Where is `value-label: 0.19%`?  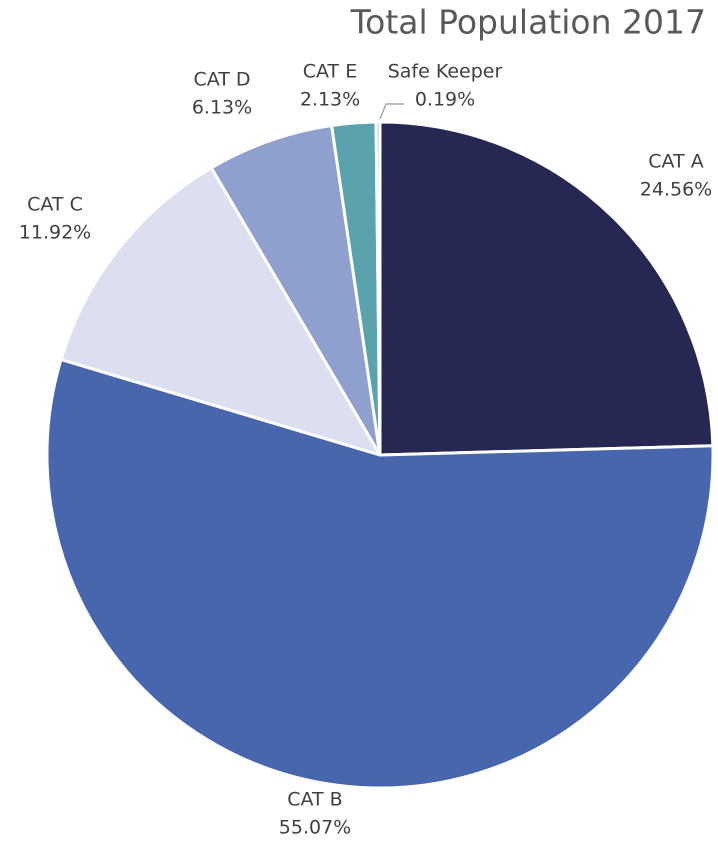 value-label: 0.19% is located at coordinates (445, 100).